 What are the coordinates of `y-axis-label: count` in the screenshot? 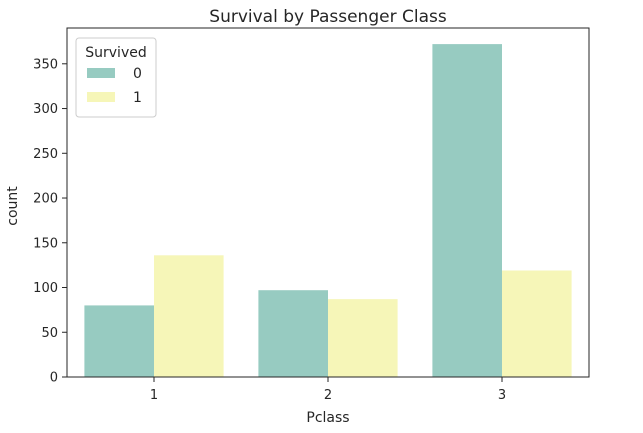 It's located at (13, 206).